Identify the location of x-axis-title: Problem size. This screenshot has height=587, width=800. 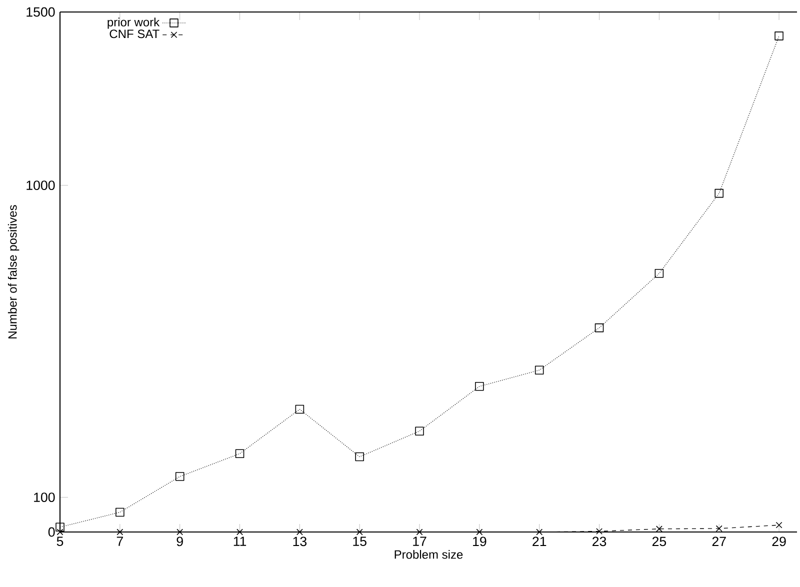
(428, 554).